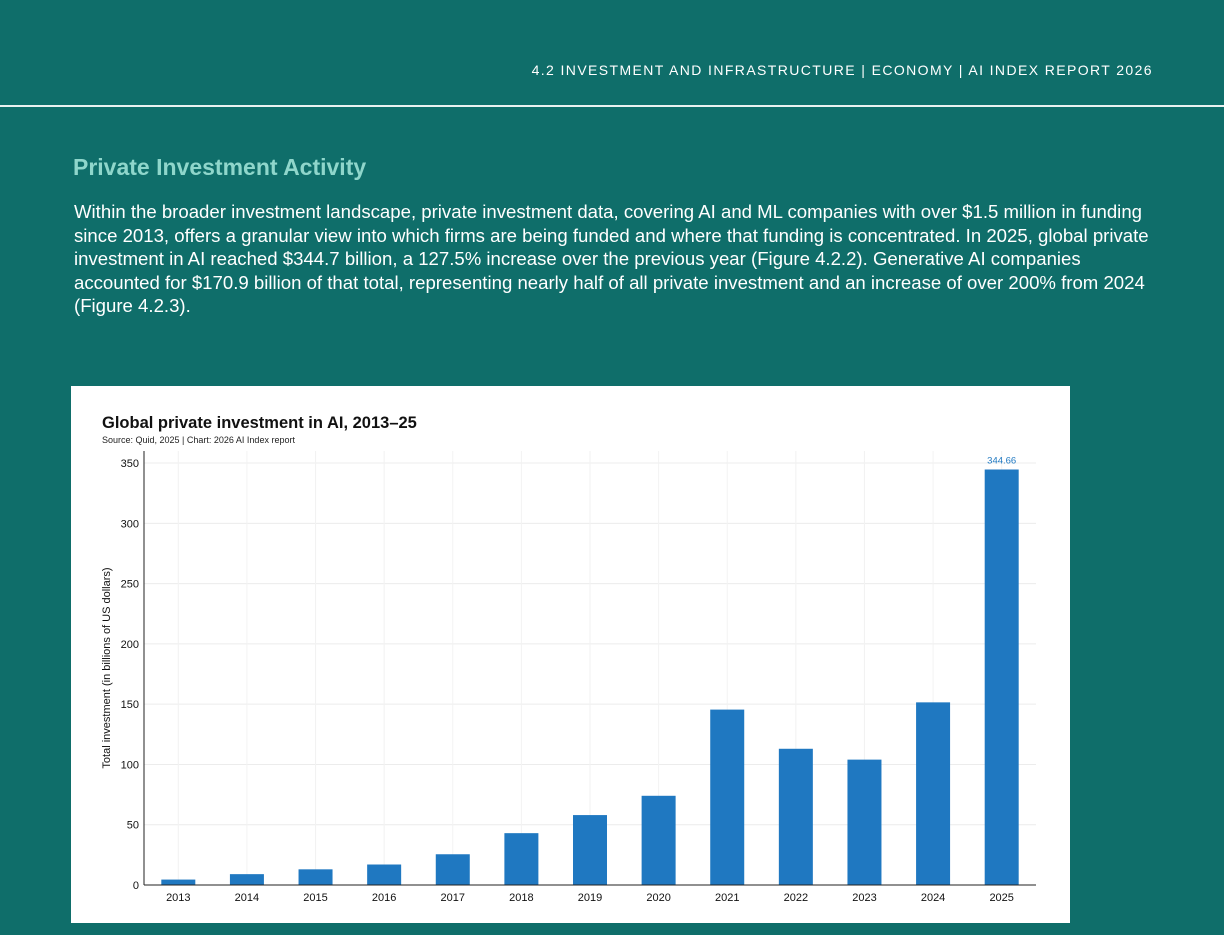  What do you see at coordinates (1001, 898) in the screenshot?
I see `x-tick-label: 2025` at bounding box center [1001, 898].